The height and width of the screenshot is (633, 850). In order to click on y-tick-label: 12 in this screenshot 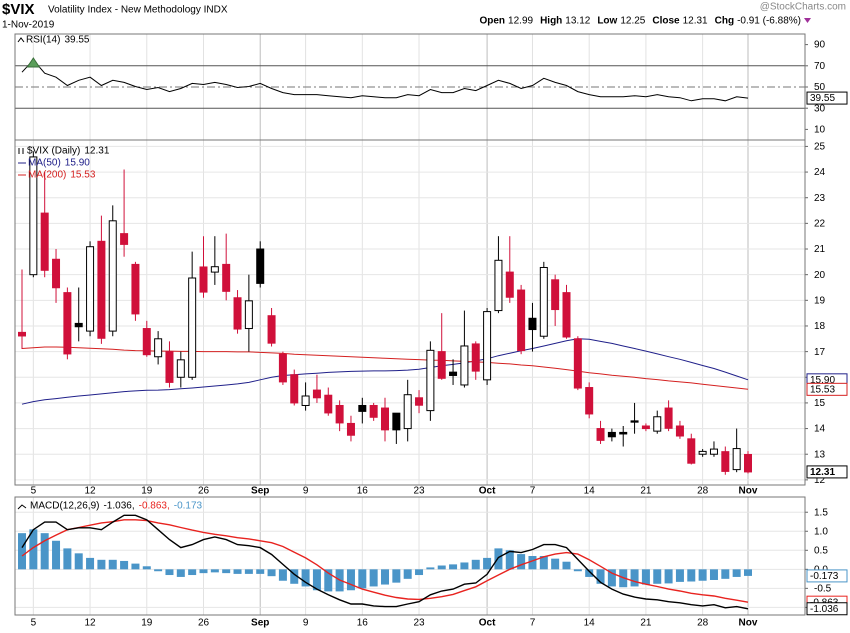, I will do `click(820, 480)`.